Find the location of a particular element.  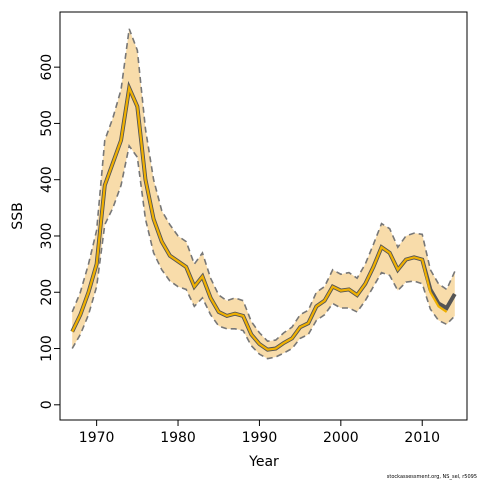

y-tick-label: 200 is located at coordinates (47, 292).